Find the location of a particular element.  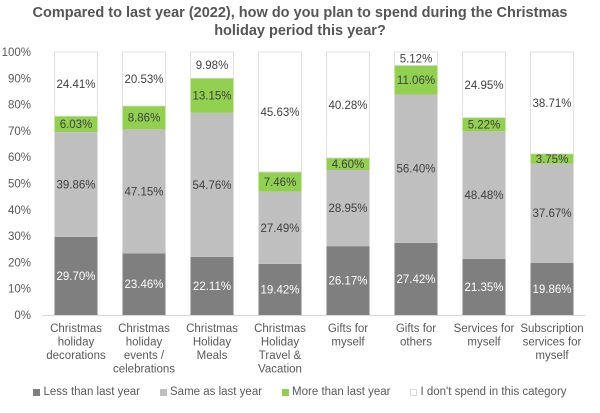

data-label: 40.28% is located at coordinates (347, 106).